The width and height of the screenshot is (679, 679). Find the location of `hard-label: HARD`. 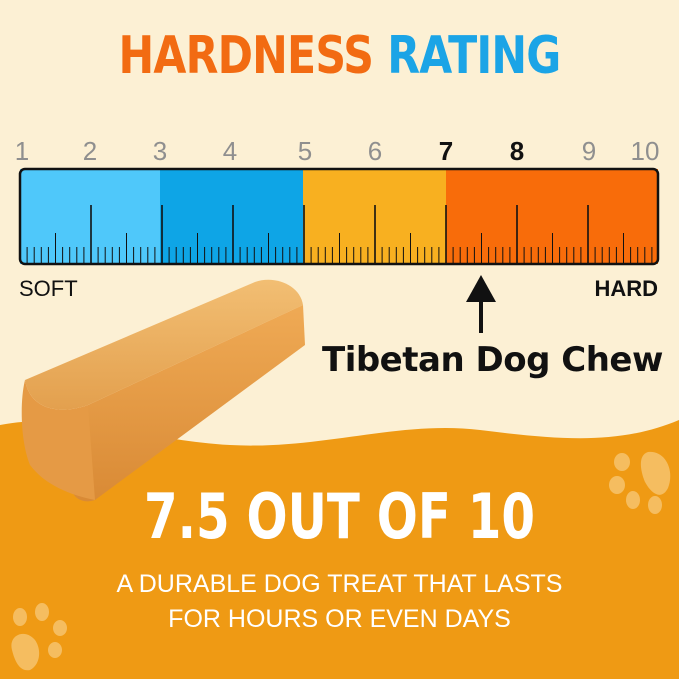

hard-label: HARD is located at coordinates (626, 288).